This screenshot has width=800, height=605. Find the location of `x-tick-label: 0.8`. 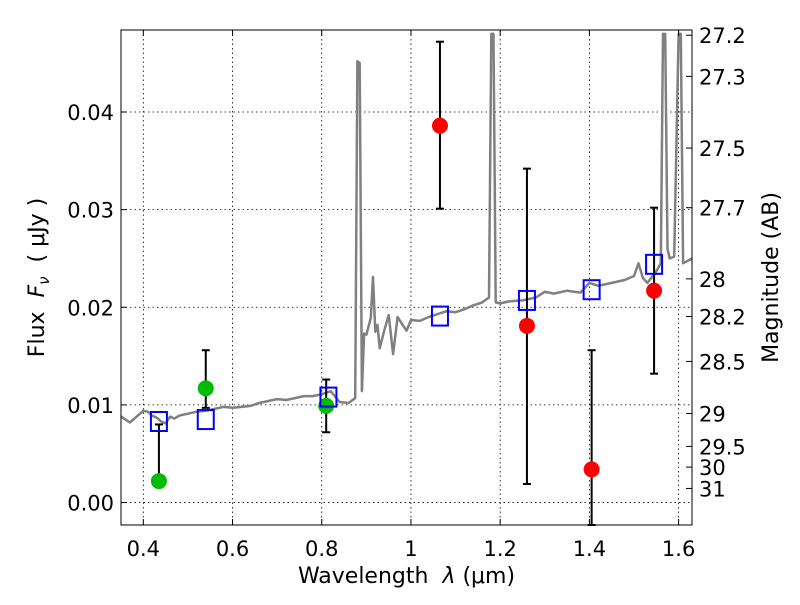

x-tick-label: 0.8 is located at coordinates (321, 549).